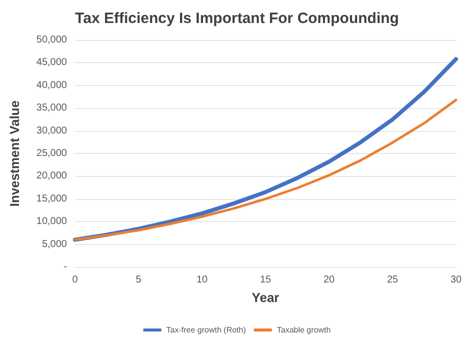 The image size is (474, 347). Describe the element at coordinates (456, 280) in the screenshot. I see `x-tick-label: 30` at that location.